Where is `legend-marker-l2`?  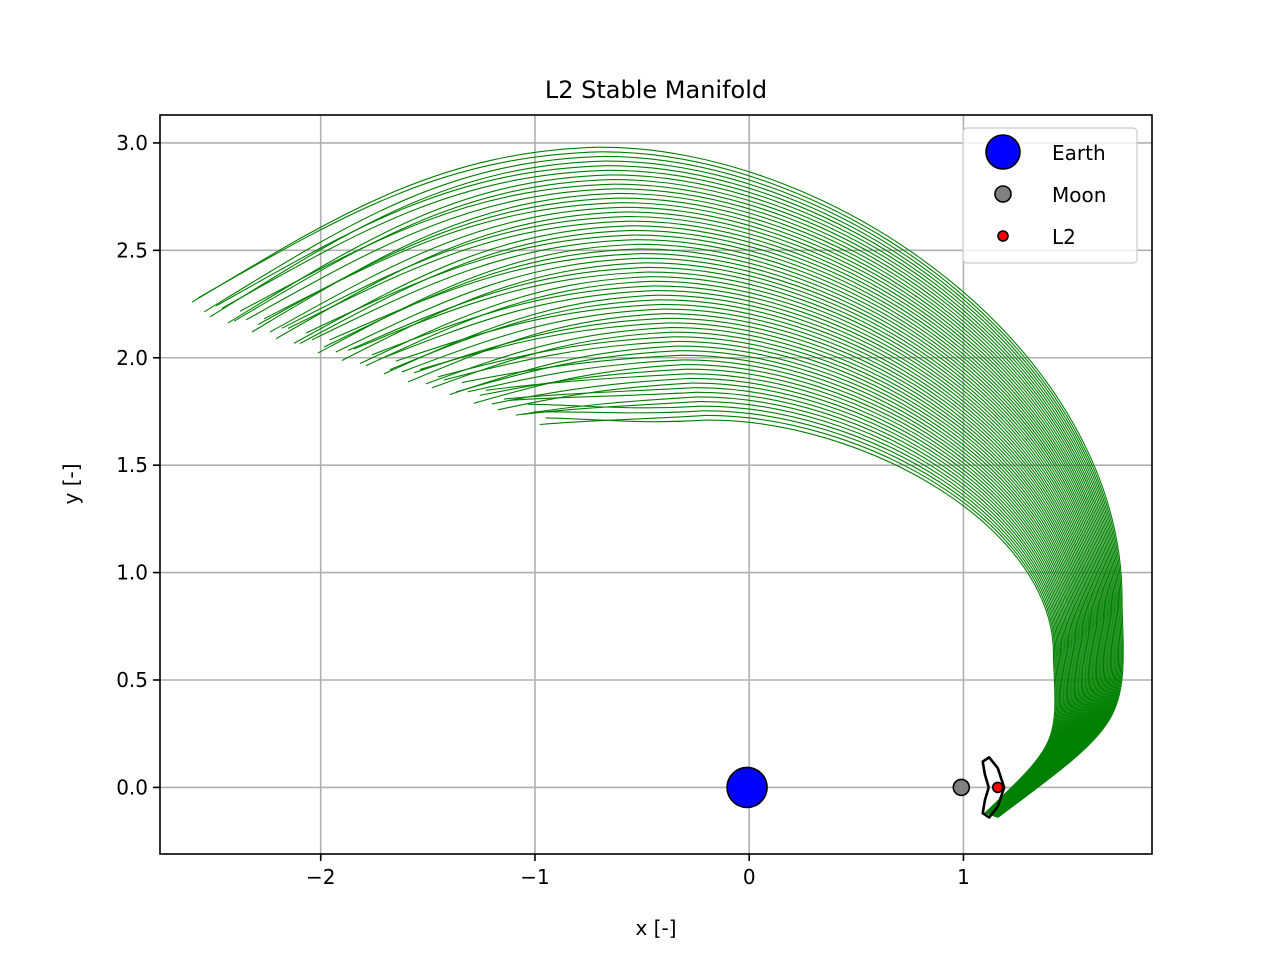 legend-marker-l2 is located at coordinates (1003, 236).